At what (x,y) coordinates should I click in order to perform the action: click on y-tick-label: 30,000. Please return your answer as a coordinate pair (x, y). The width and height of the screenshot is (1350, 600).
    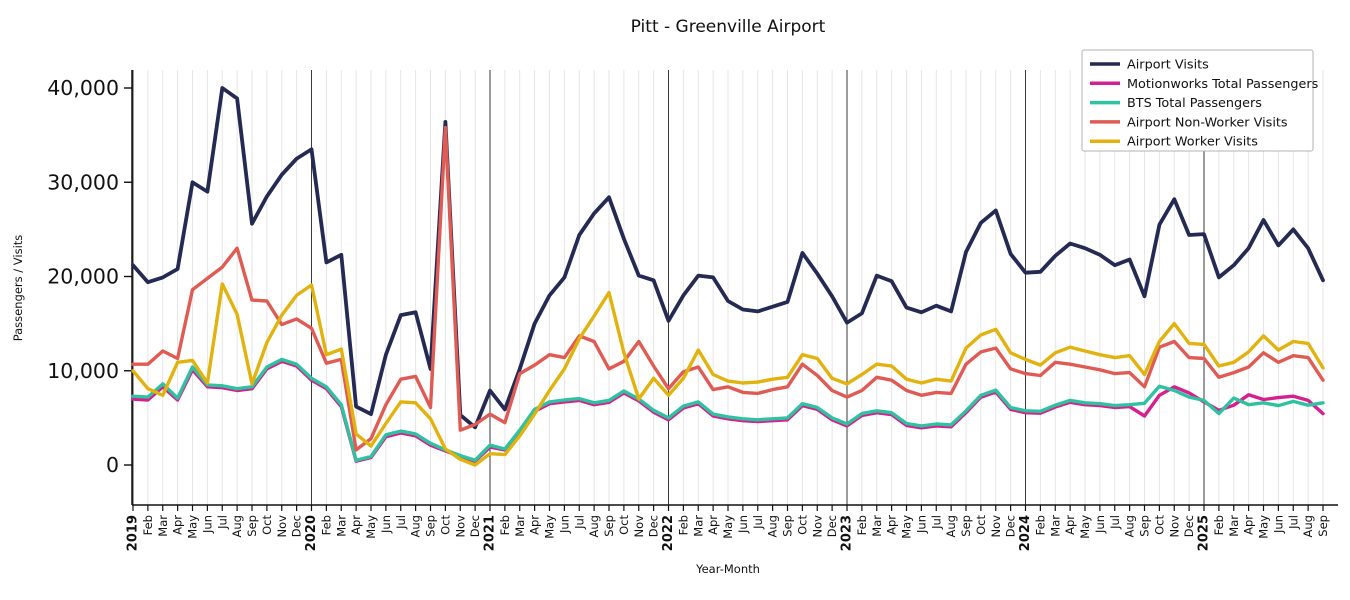
    Looking at the image, I should click on (83, 182).